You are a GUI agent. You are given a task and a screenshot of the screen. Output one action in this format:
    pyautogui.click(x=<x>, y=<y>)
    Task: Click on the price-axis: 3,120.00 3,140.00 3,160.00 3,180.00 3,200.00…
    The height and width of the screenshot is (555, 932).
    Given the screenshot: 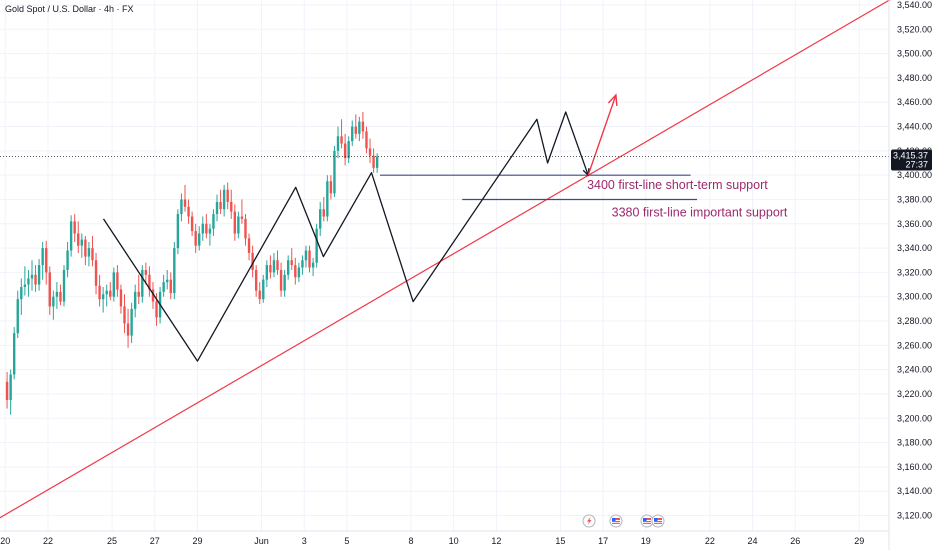 What is the action you would take?
    pyautogui.click(x=914, y=260)
    